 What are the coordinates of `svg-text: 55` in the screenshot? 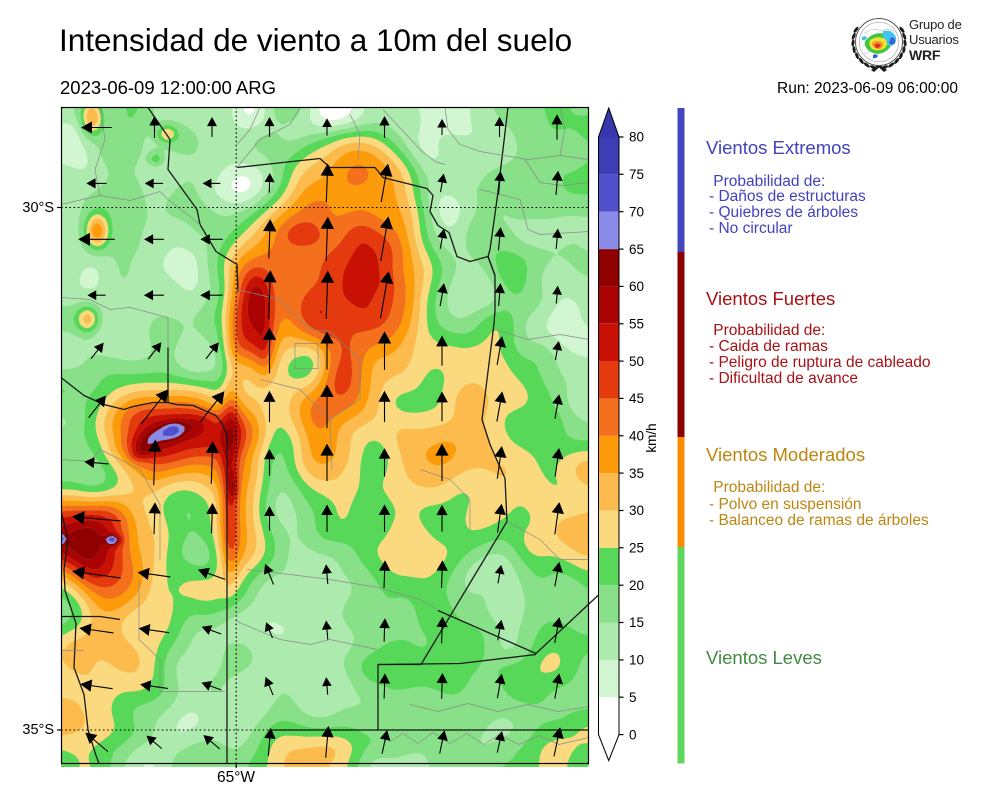 It's located at (636, 323).